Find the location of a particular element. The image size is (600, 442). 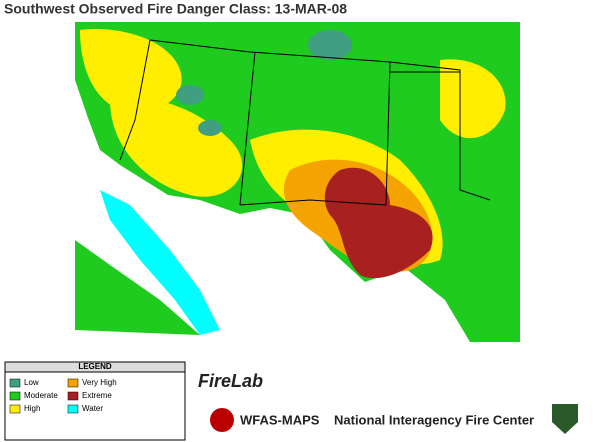

firelab-logo: FireLab is located at coordinates (230, 381).